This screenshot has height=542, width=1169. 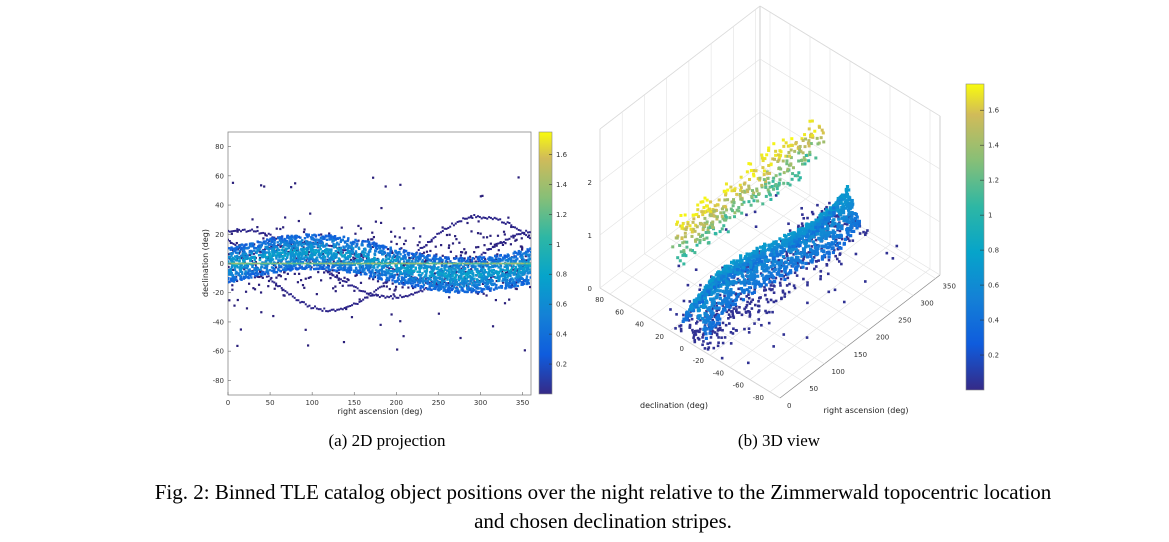 What do you see at coordinates (311, 403) in the screenshot?
I see `panel-a-x-tick-label: 100` at bounding box center [311, 403].